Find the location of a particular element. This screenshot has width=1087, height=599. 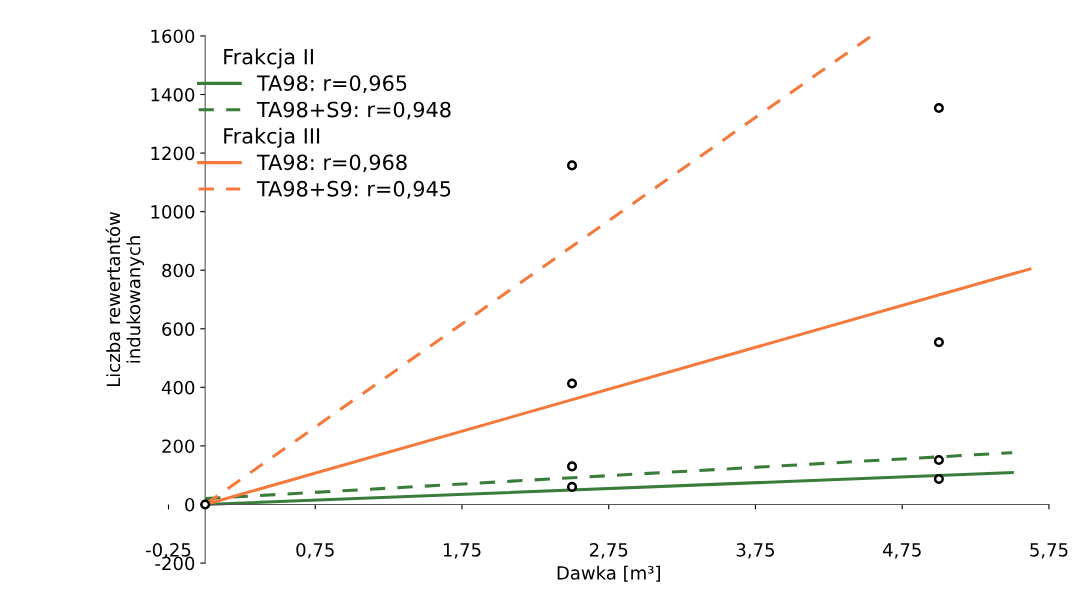

y-tick-label: 400 is located at coordinates (178, 387).